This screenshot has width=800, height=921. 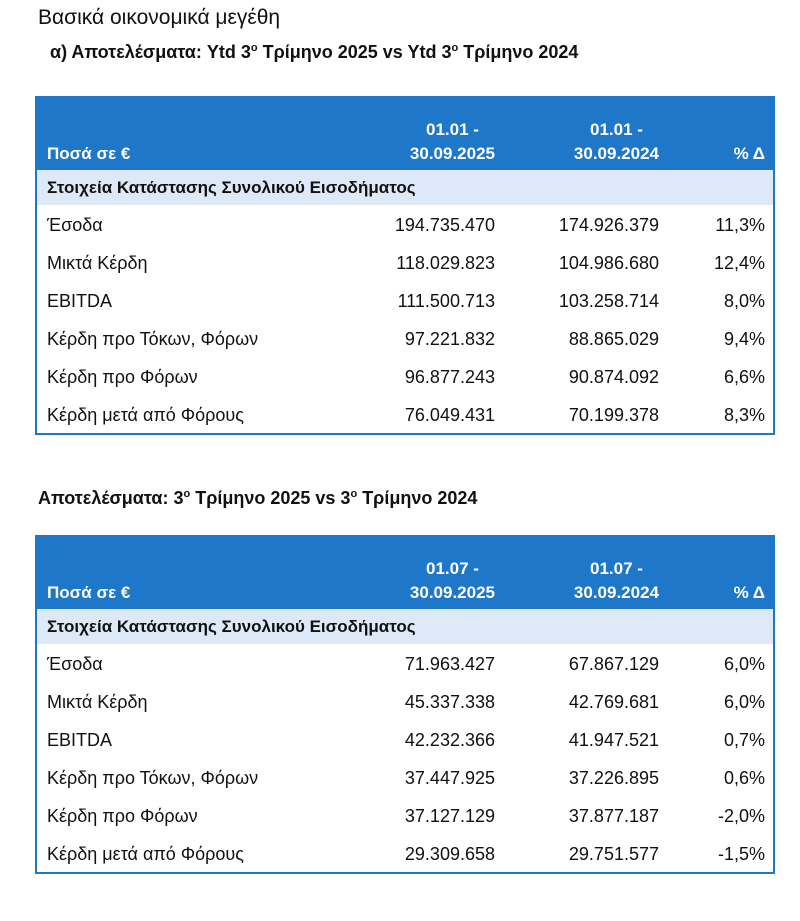 What do you see at coordinates (608, 225) in the screenshot?
I see `table-cell: 174.926.379` at bounding box center [608, 225].